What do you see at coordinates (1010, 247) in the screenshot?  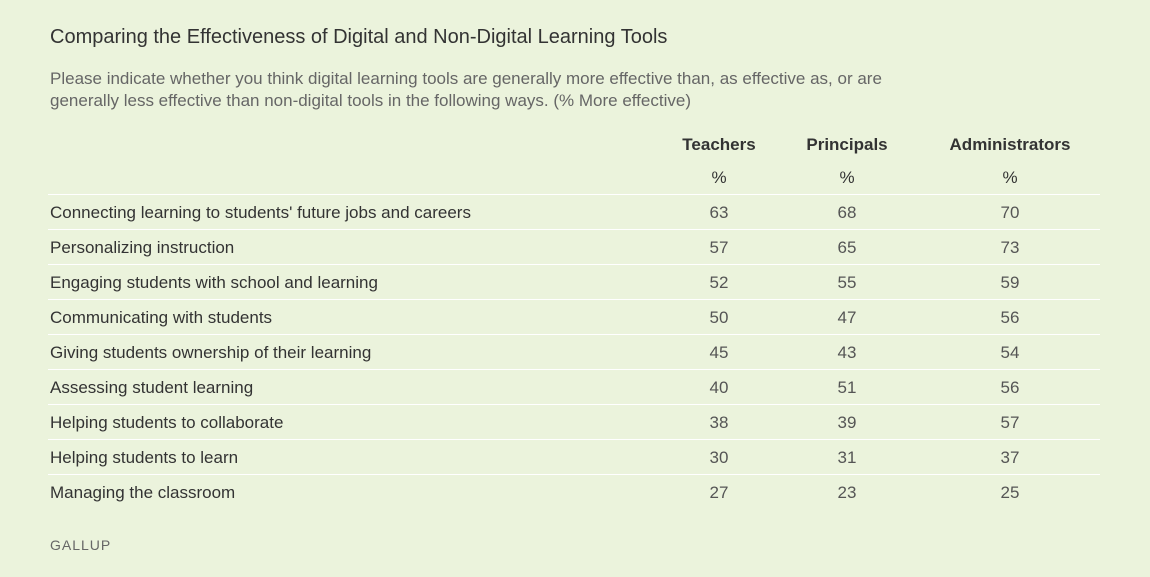 I see `cell-administrators: 73` at bounding box center [1010, 247].